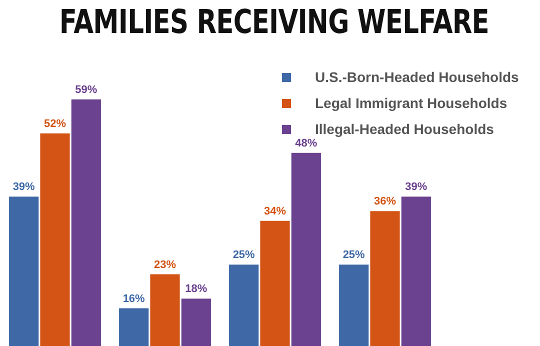  Describe the element at coordinates (274, 21) in the screenshot. I see `chart-title: FAMILIES RECEIVING WELFARE` at that location.